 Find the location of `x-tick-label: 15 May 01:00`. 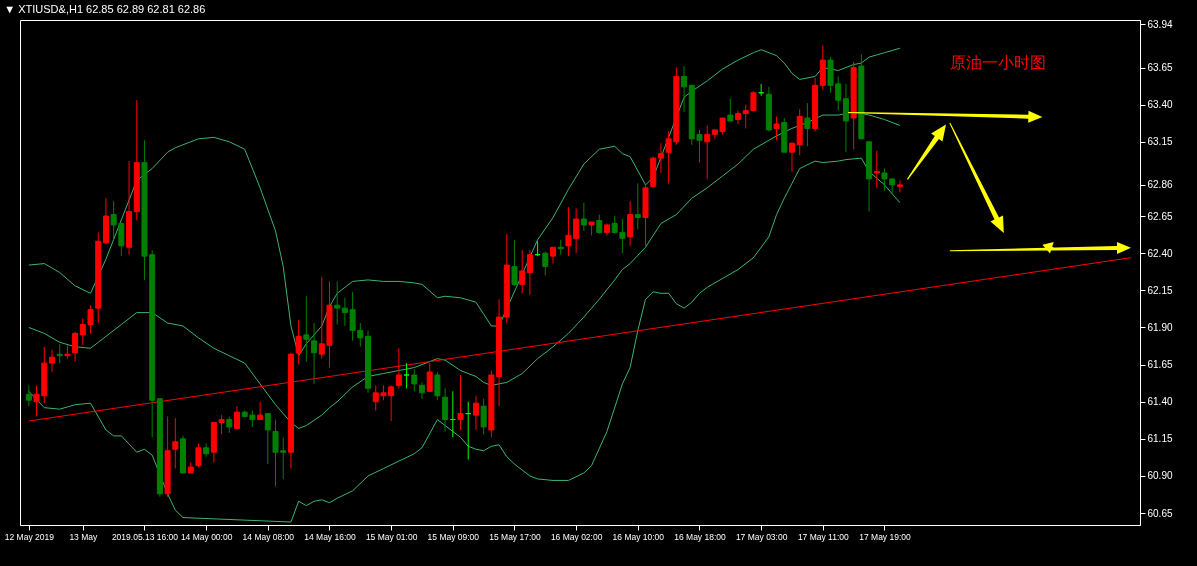

x-tick-label: 15 May 01:00 is located at coordinates (391, 536).